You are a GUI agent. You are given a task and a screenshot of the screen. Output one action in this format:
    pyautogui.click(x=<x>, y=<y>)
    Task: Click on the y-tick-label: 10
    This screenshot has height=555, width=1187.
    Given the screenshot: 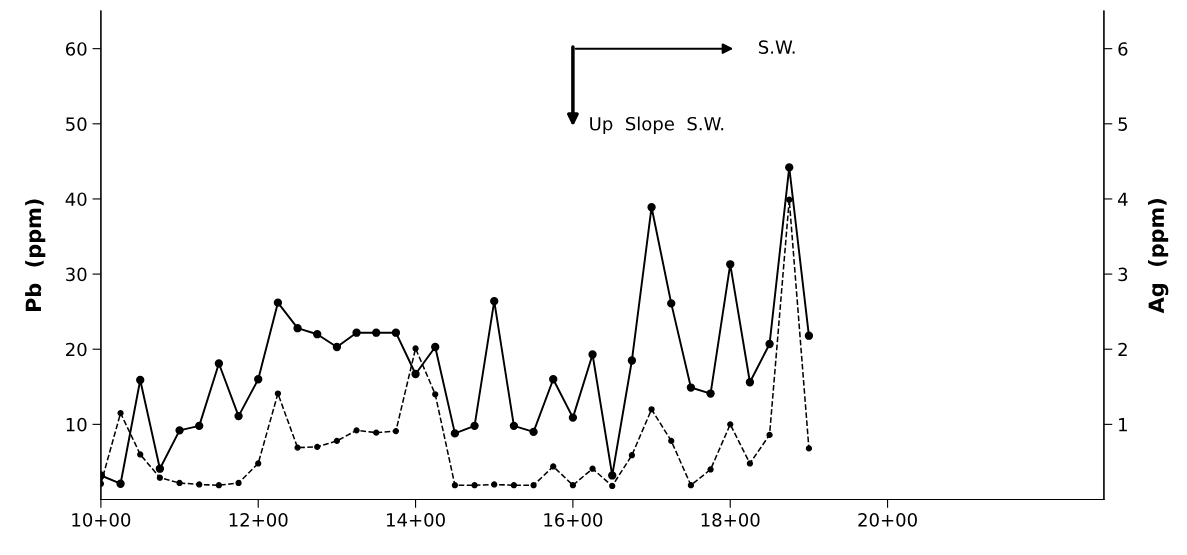 What is the action you would take?
    pyautogui.click(x=76, y=424)
    